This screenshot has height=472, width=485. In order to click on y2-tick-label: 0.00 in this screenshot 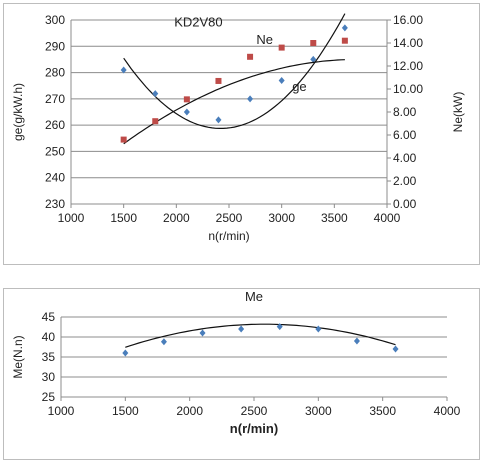, I will do `click(405, 204)`.